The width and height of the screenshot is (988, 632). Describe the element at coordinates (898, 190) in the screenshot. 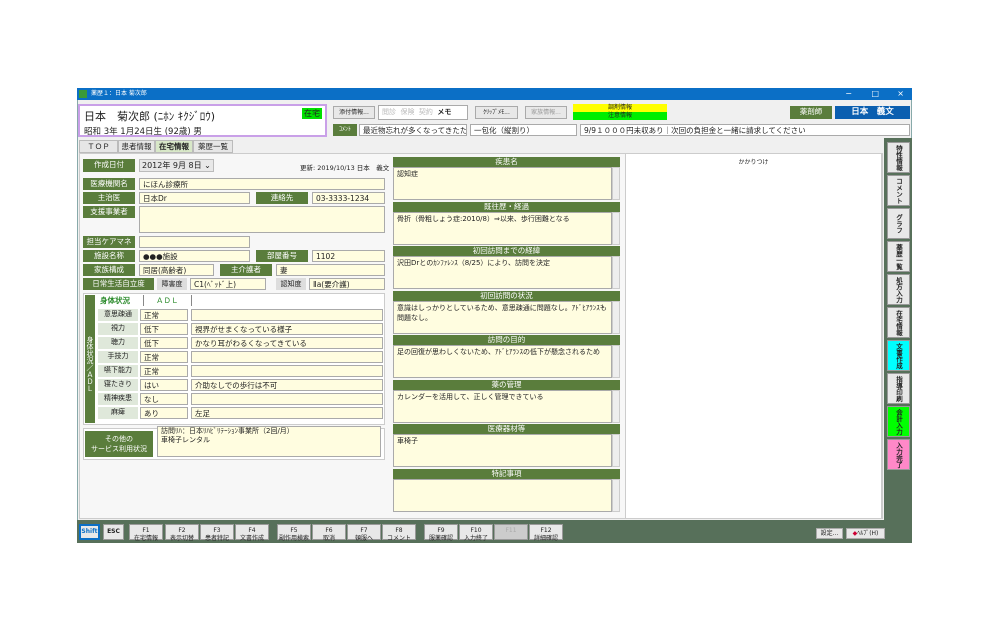

I see `side-button: コメント` at that location.